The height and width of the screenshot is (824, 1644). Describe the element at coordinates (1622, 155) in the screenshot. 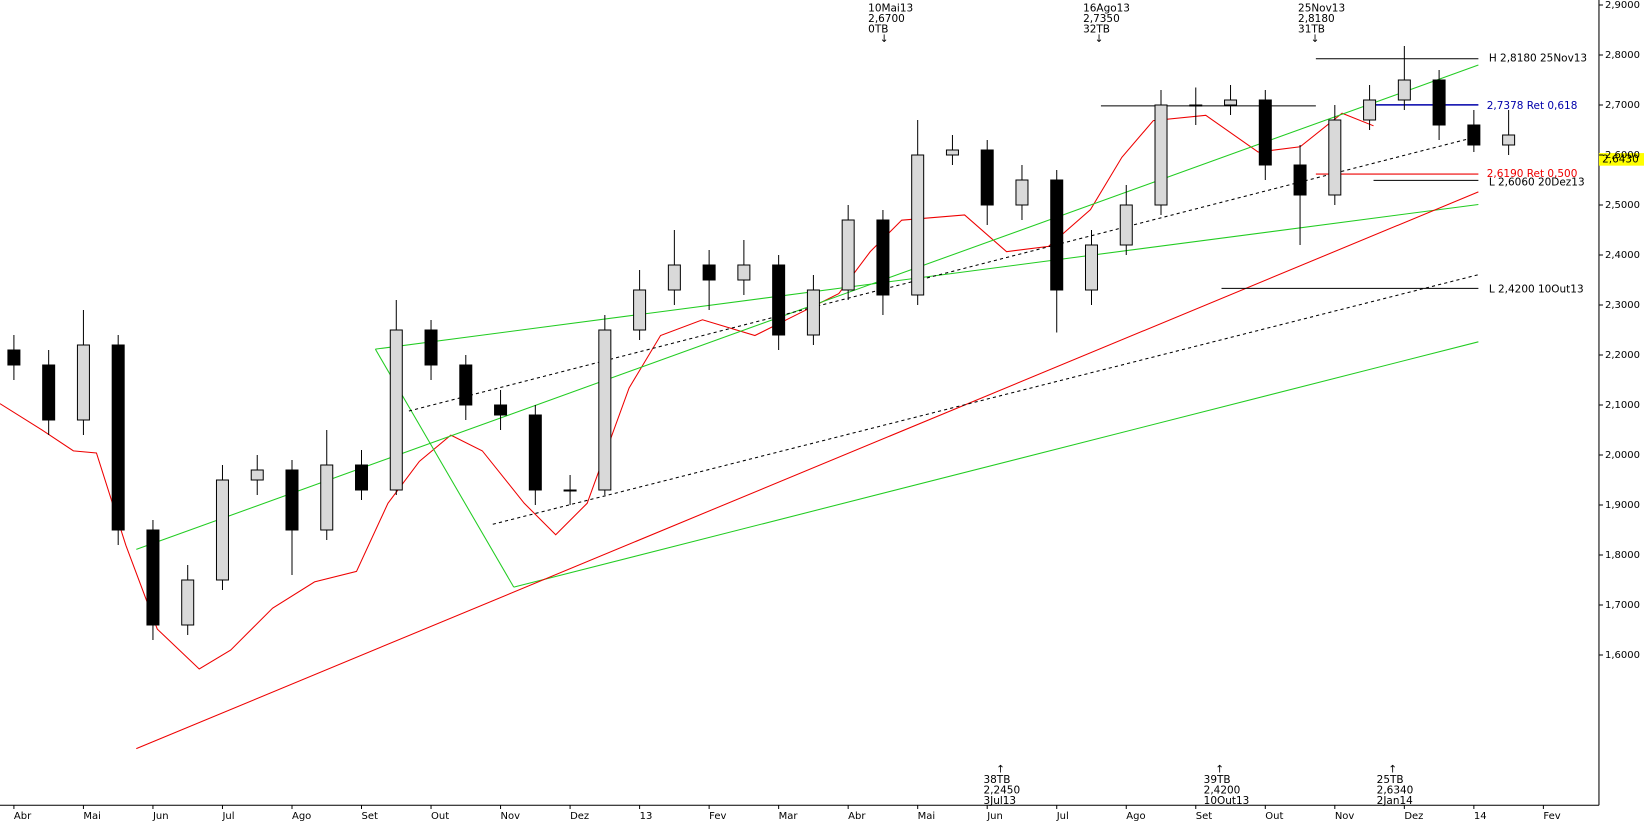

I see `y-tick-label: 2,6000` at that location.